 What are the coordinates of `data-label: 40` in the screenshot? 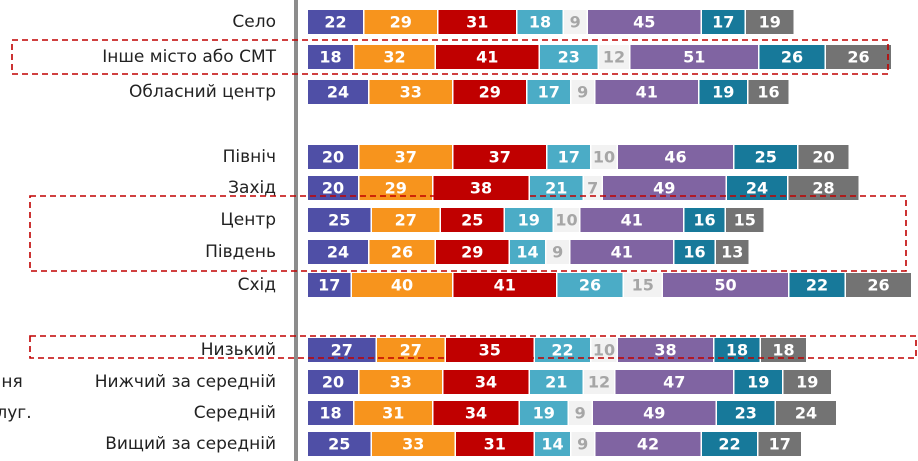 It's located at (402, 285).